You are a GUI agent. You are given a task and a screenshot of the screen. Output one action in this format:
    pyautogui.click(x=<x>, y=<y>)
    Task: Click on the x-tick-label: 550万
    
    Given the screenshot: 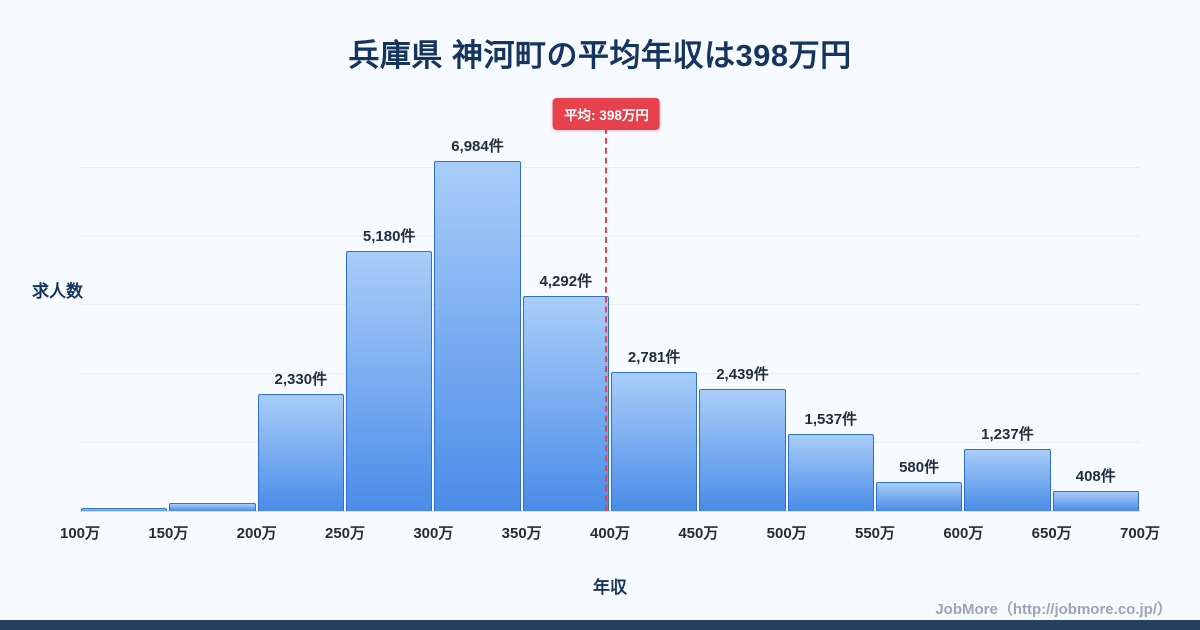 What is the action you would take?
    pyautogui.click(x=875, y=533)
    